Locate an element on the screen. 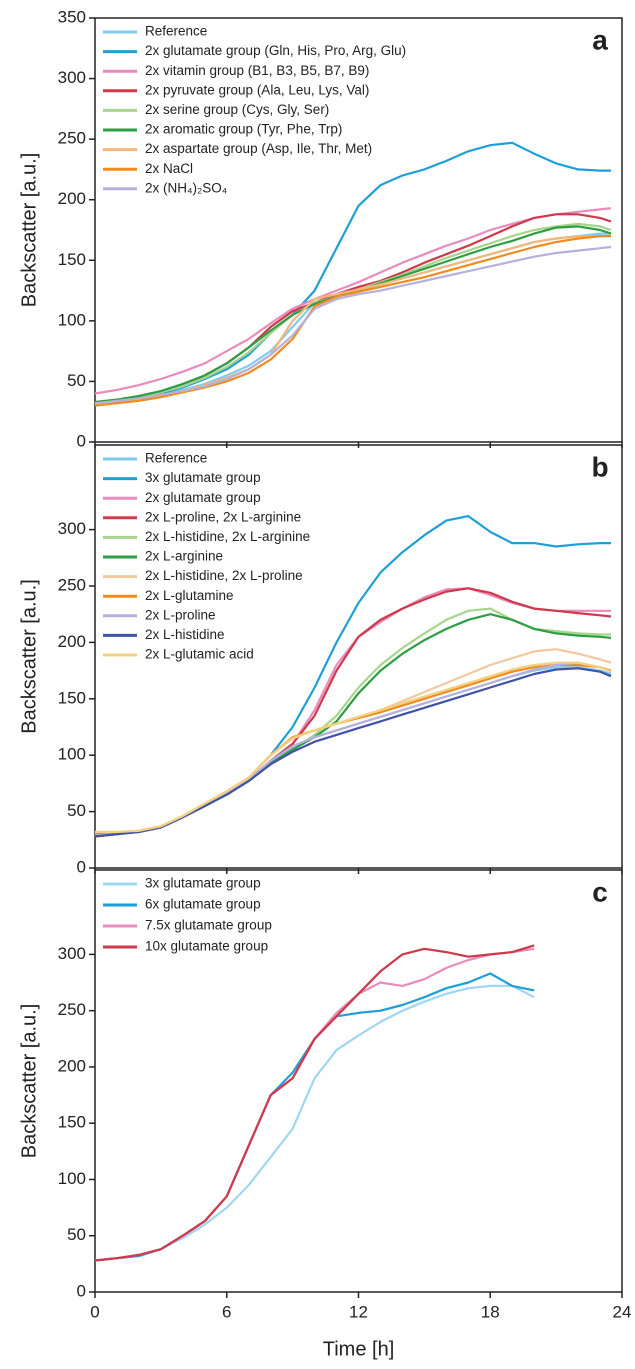 The width and height of the screenshot is (635, 1369). x-tick-label: 6 is located at coordinates (226, 1311).